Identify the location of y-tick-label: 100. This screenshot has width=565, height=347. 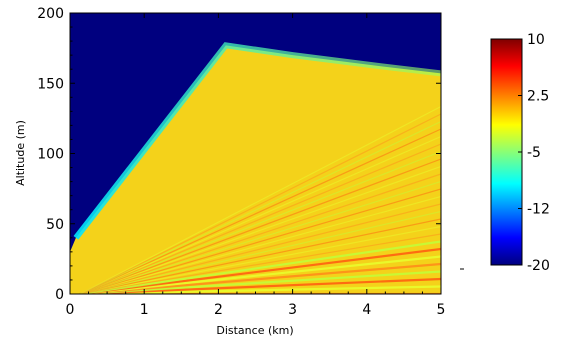
(50, 155).